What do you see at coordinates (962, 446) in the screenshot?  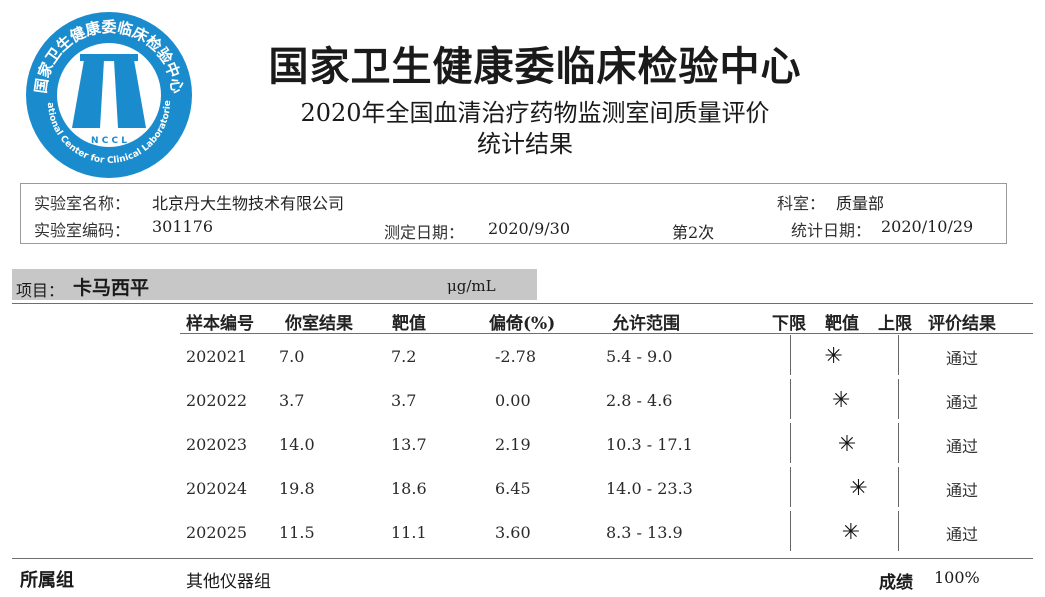 I see `row-3-evaluation: 通过` at bounding box center [962, 446].